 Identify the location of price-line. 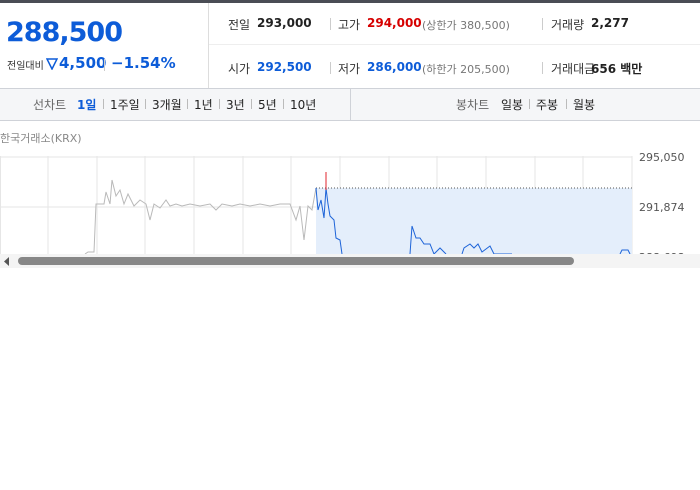
(473, 220).